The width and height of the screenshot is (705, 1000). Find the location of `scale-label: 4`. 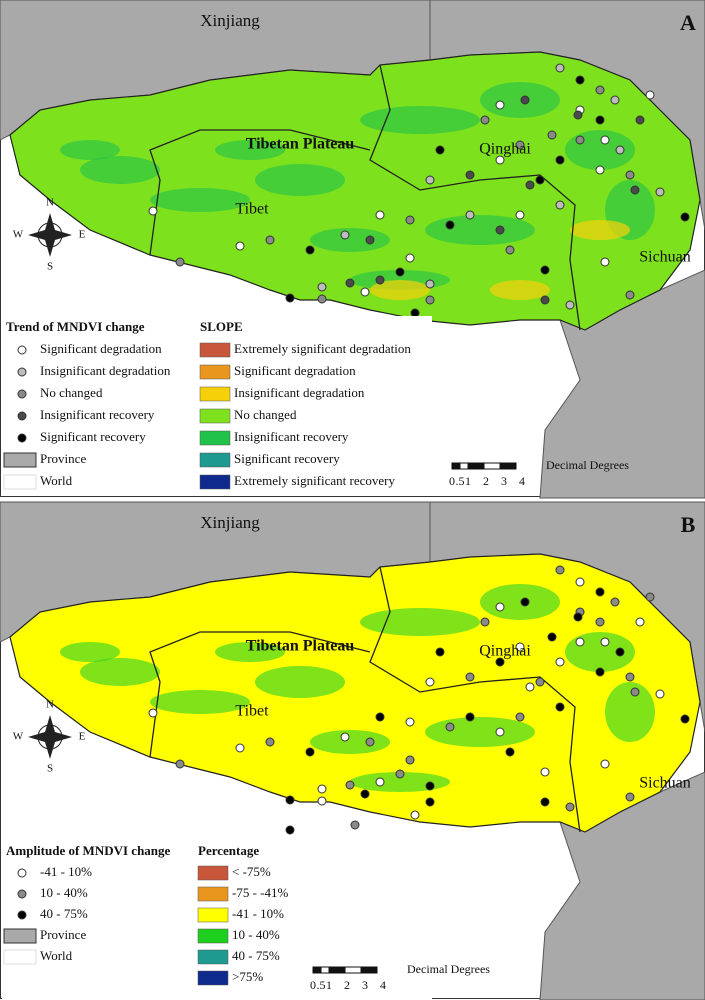

scale-label: 4 is located at coordinates (383, 985).